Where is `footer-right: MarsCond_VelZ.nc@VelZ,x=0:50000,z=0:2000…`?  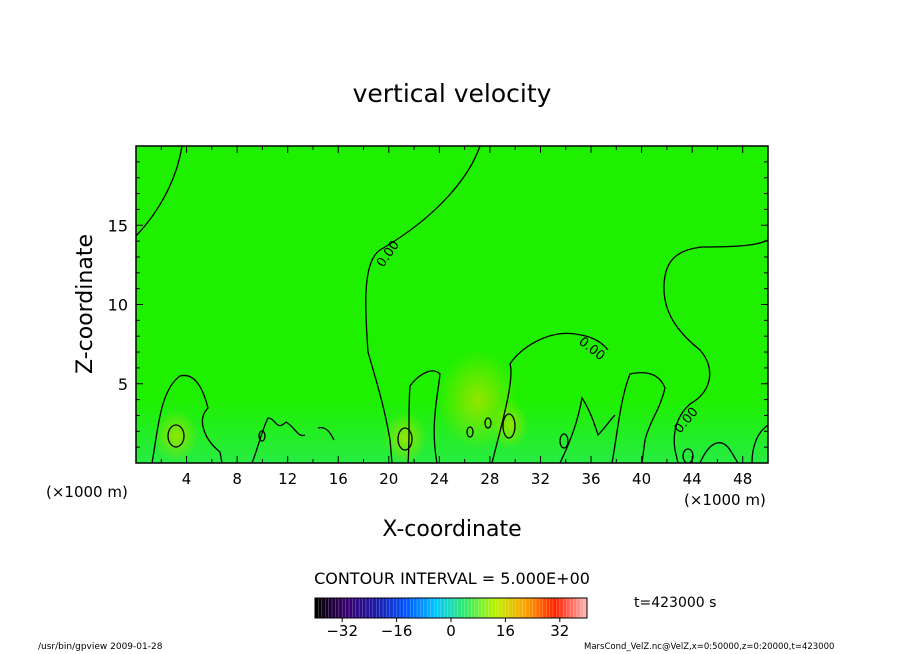 footer-right: MarsCond_VelZ.nc@VelZ,x=0:50000,z=0:2000… is located at coordinates (709, 647).